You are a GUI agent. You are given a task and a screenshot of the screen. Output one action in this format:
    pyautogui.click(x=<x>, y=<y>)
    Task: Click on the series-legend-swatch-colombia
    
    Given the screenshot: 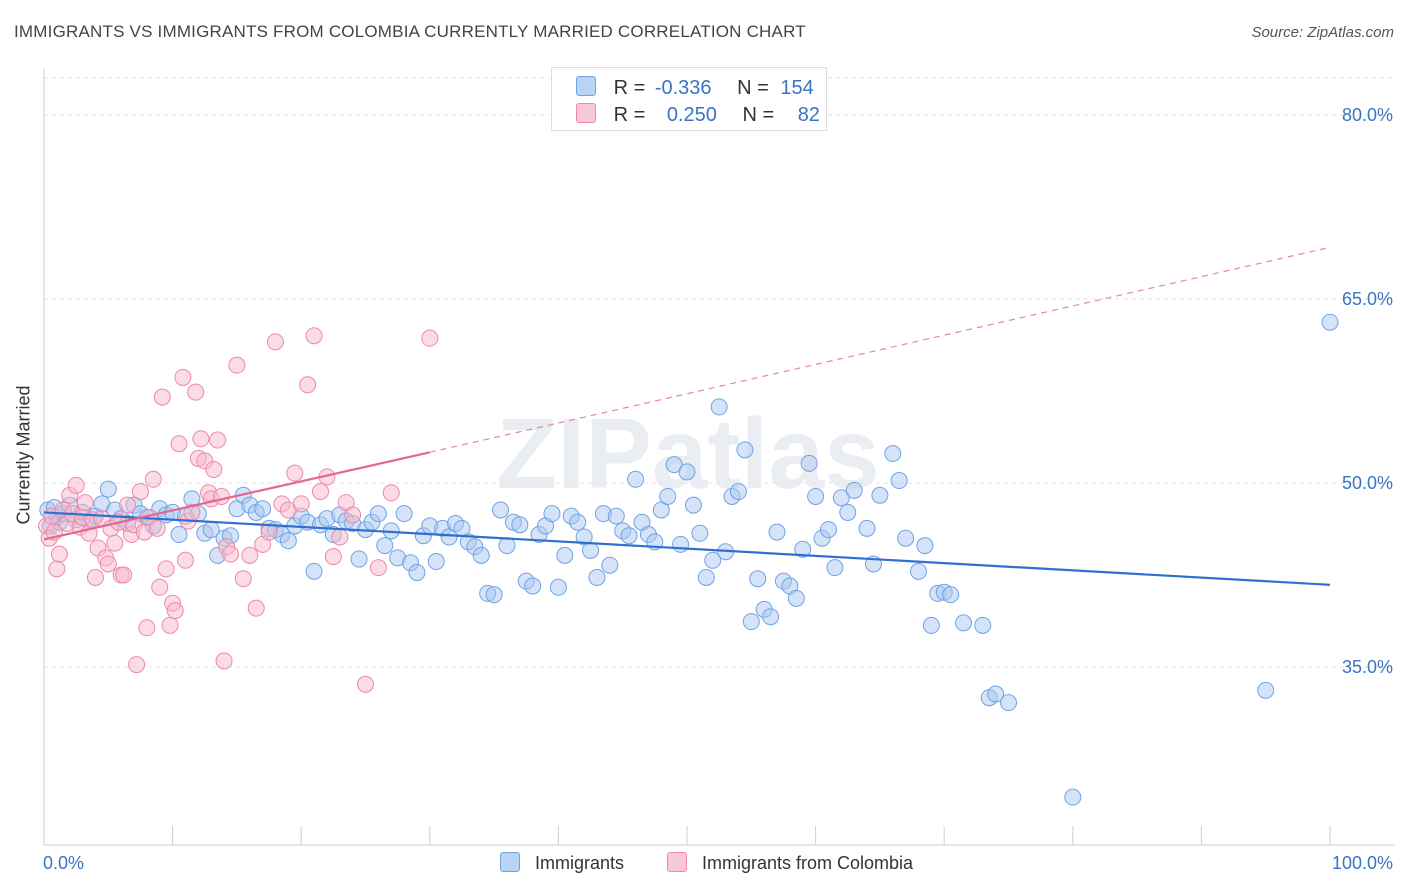 What is the action you would take?
    pyautogui.click(x=677, y=862)
    